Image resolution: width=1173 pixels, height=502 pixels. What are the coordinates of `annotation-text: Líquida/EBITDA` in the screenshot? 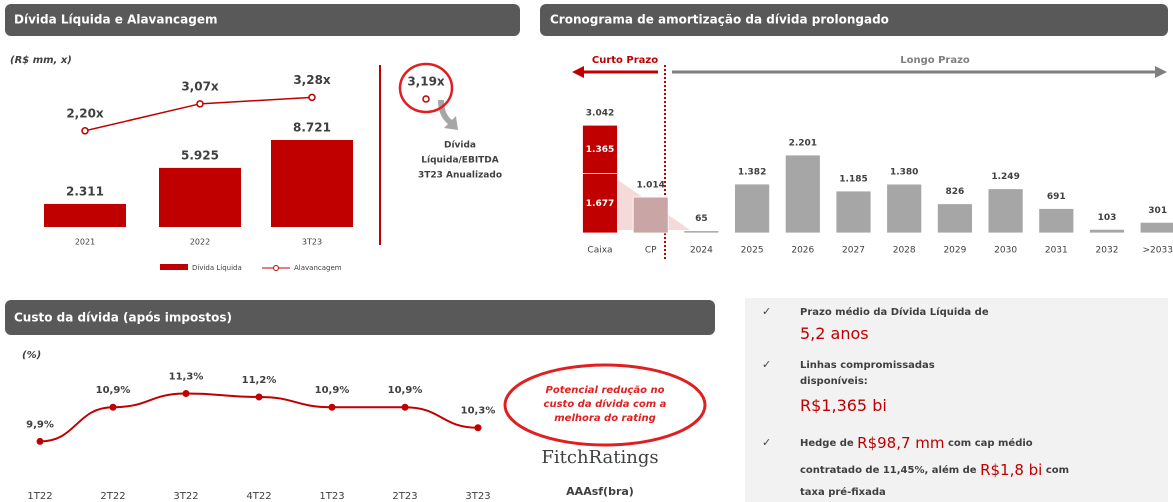 It's located at (460, 161).